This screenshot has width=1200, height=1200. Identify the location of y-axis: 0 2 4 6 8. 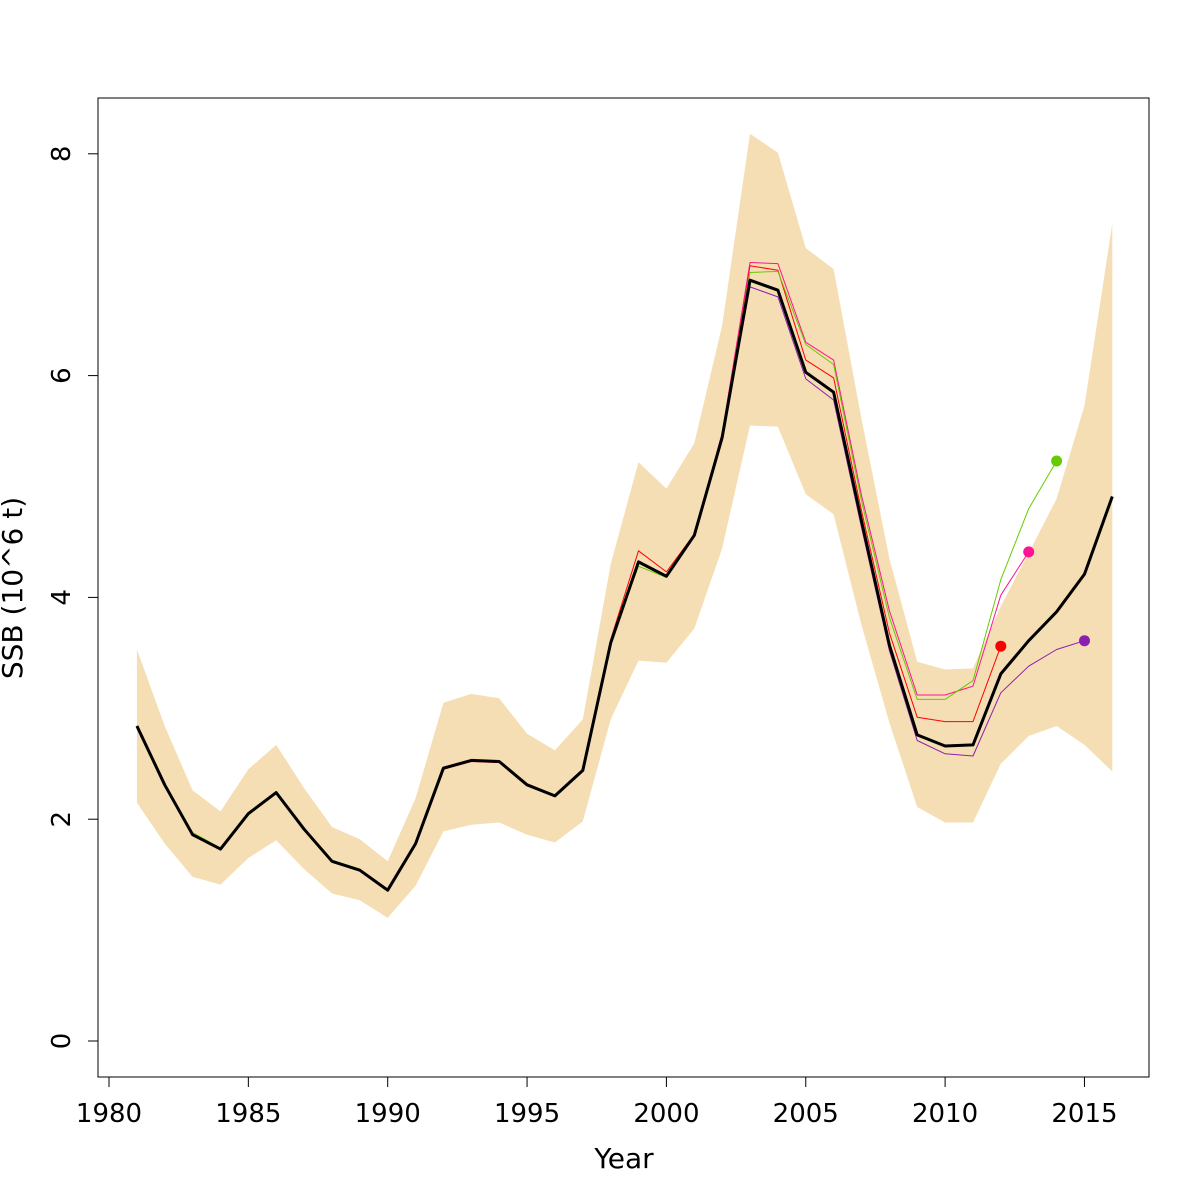
(73, 598).